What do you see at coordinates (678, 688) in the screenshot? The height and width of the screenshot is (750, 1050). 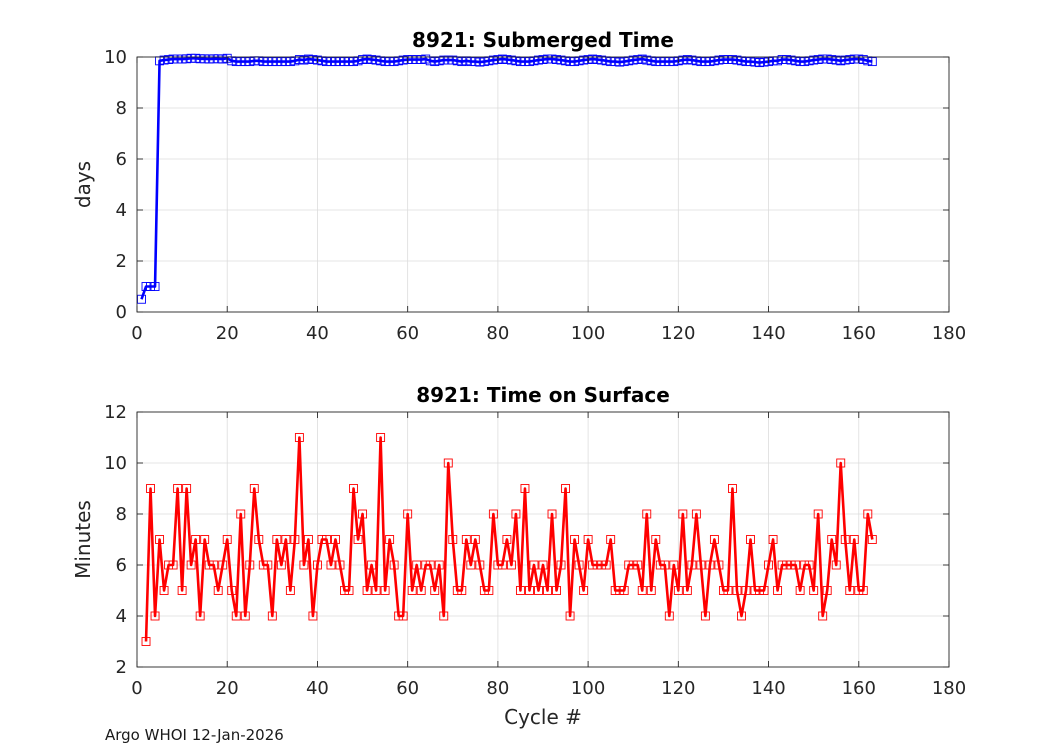 I see `surface-x-tick-label: 120` at bounding box center [678, 688].